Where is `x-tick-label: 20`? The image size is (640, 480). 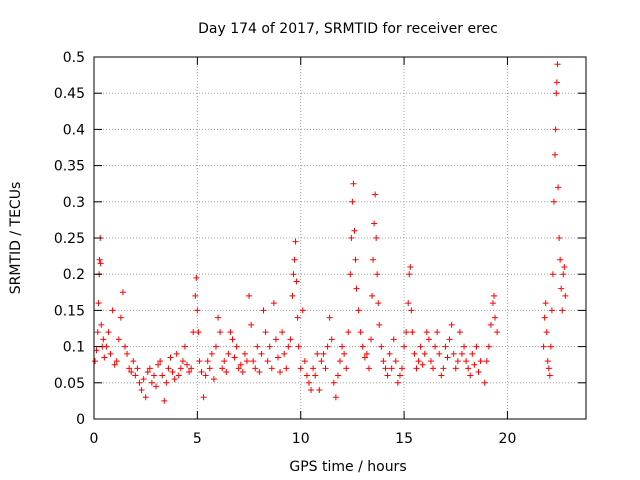 x-tick-label: 20 is located at coordinates (508, 439).